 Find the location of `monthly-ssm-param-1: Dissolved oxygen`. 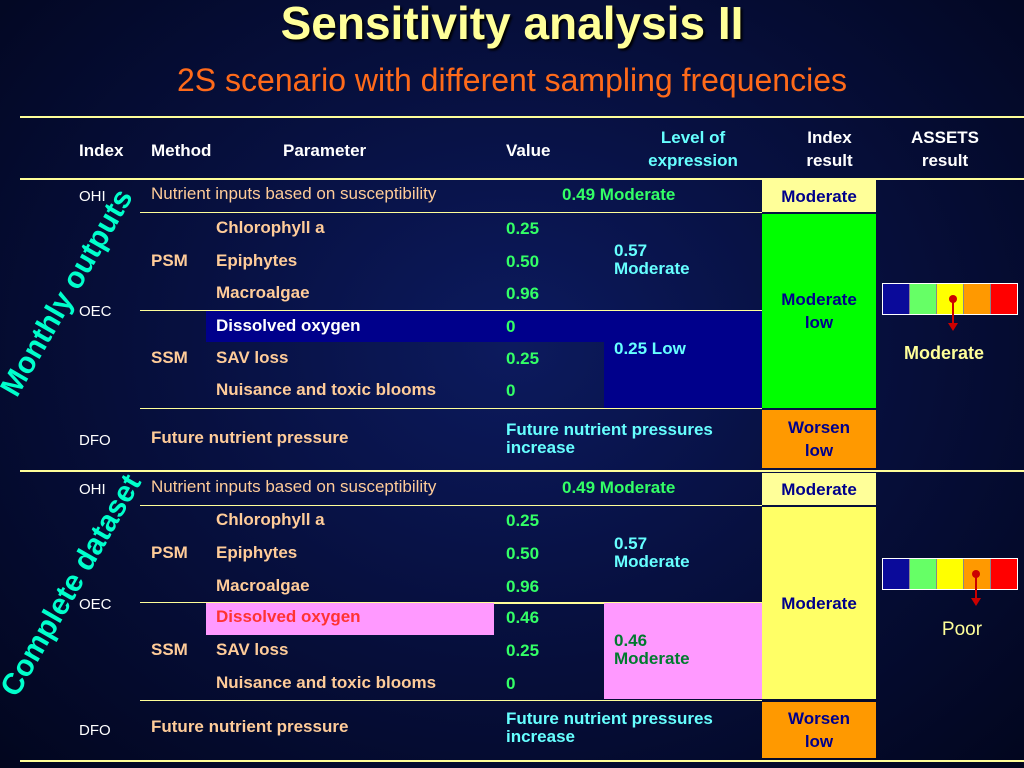

monthly-ssm-param-1: Dissolved oxygen is located at coordinates (288, 325).